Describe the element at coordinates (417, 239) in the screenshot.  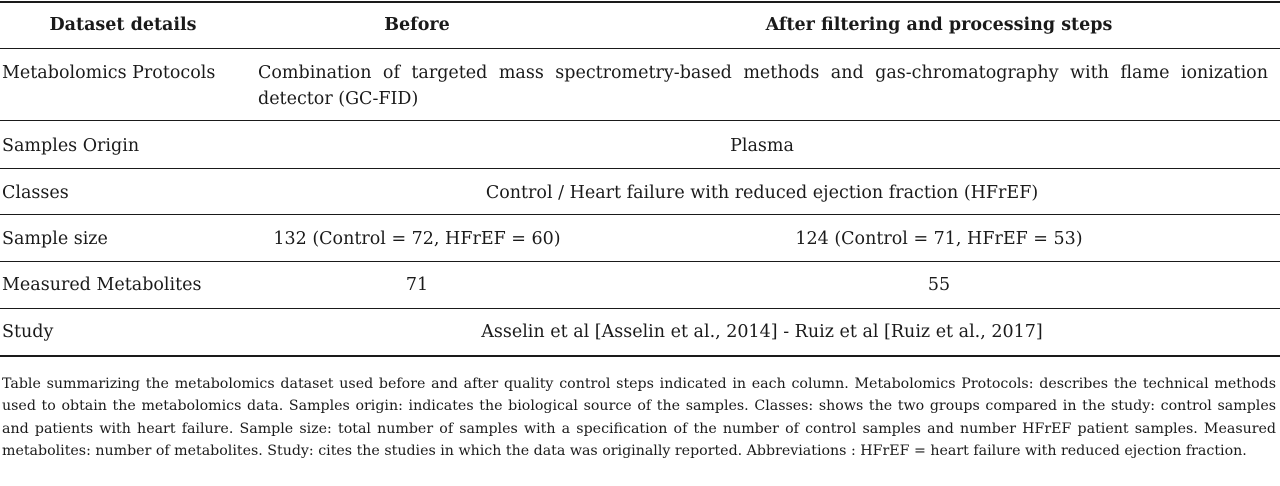
I see `sample-size-before: 132 (Control = 72, HFrEF = 60)` at that location.